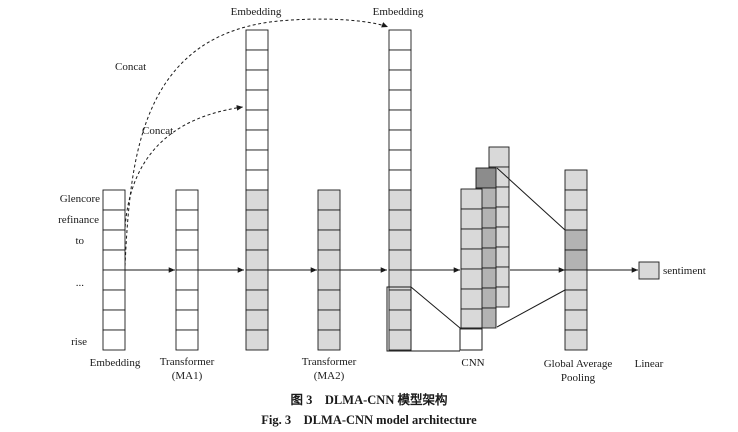 The height and width of the screenshot is (432, 738). I want to click on token-glencore: Glencore, so click(80, 199).